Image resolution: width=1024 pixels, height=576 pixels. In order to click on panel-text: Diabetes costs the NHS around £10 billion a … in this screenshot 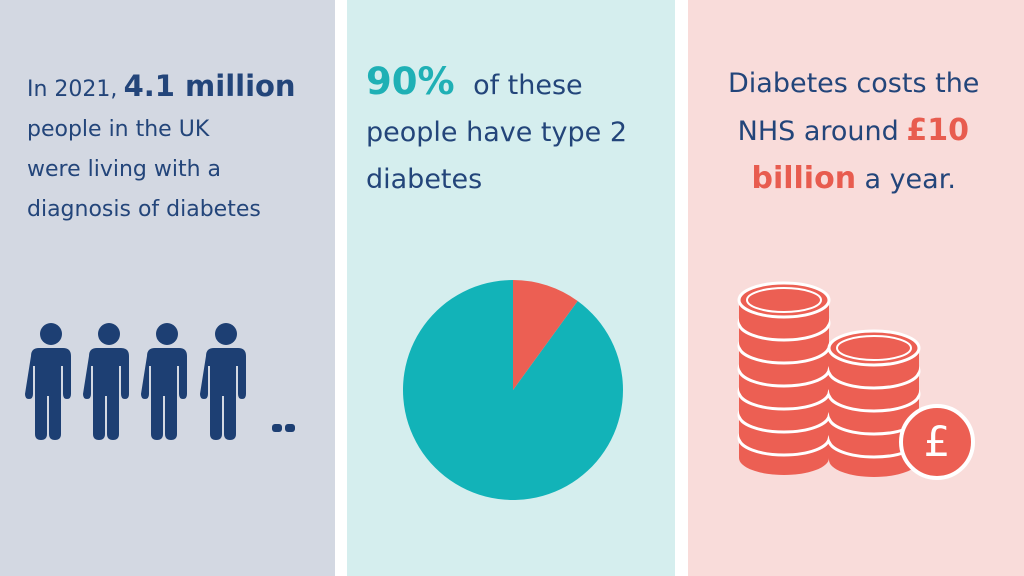, I will do `click(857, 131)`.